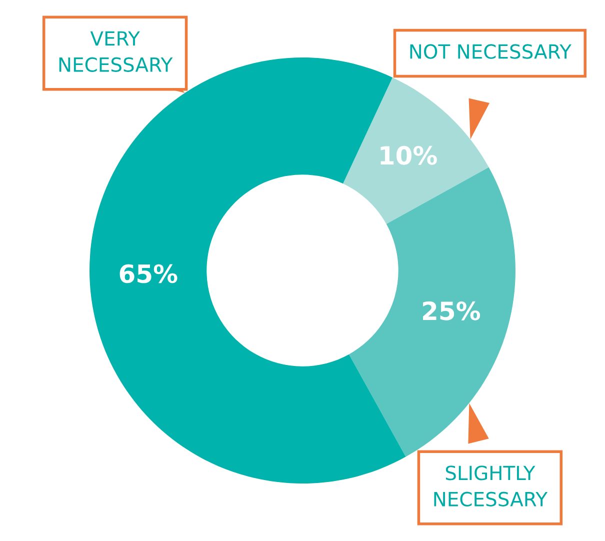 The height and width of the screenshot is (541, 605). What do you see at coordinates (116, 51) in the screenshot?
I see `slice-label: VERY NECESSARY` at bounding box center [116, 51].